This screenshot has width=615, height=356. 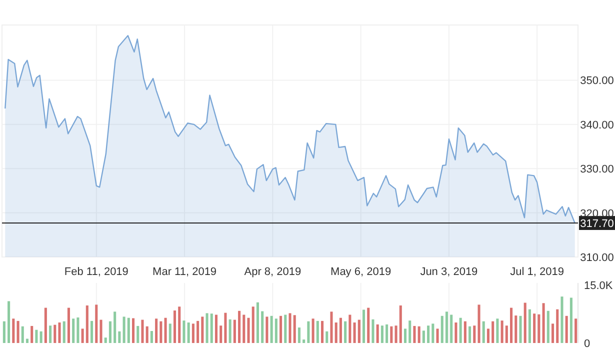 What do you see at coordinates (273, 272) in the screenshot?
I see `x-tick-label: Apr 8, 2019` at bounding box center [273, 272].